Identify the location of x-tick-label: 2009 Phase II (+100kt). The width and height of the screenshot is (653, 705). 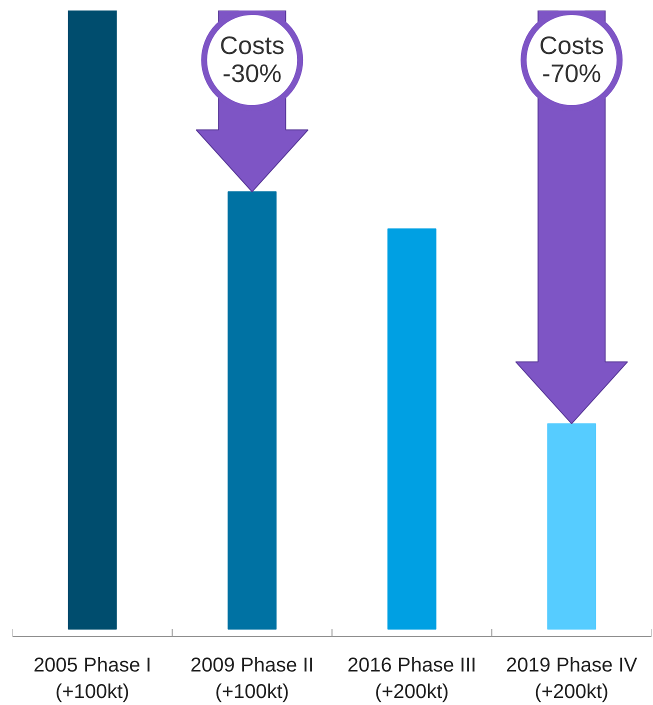
(252, 678).